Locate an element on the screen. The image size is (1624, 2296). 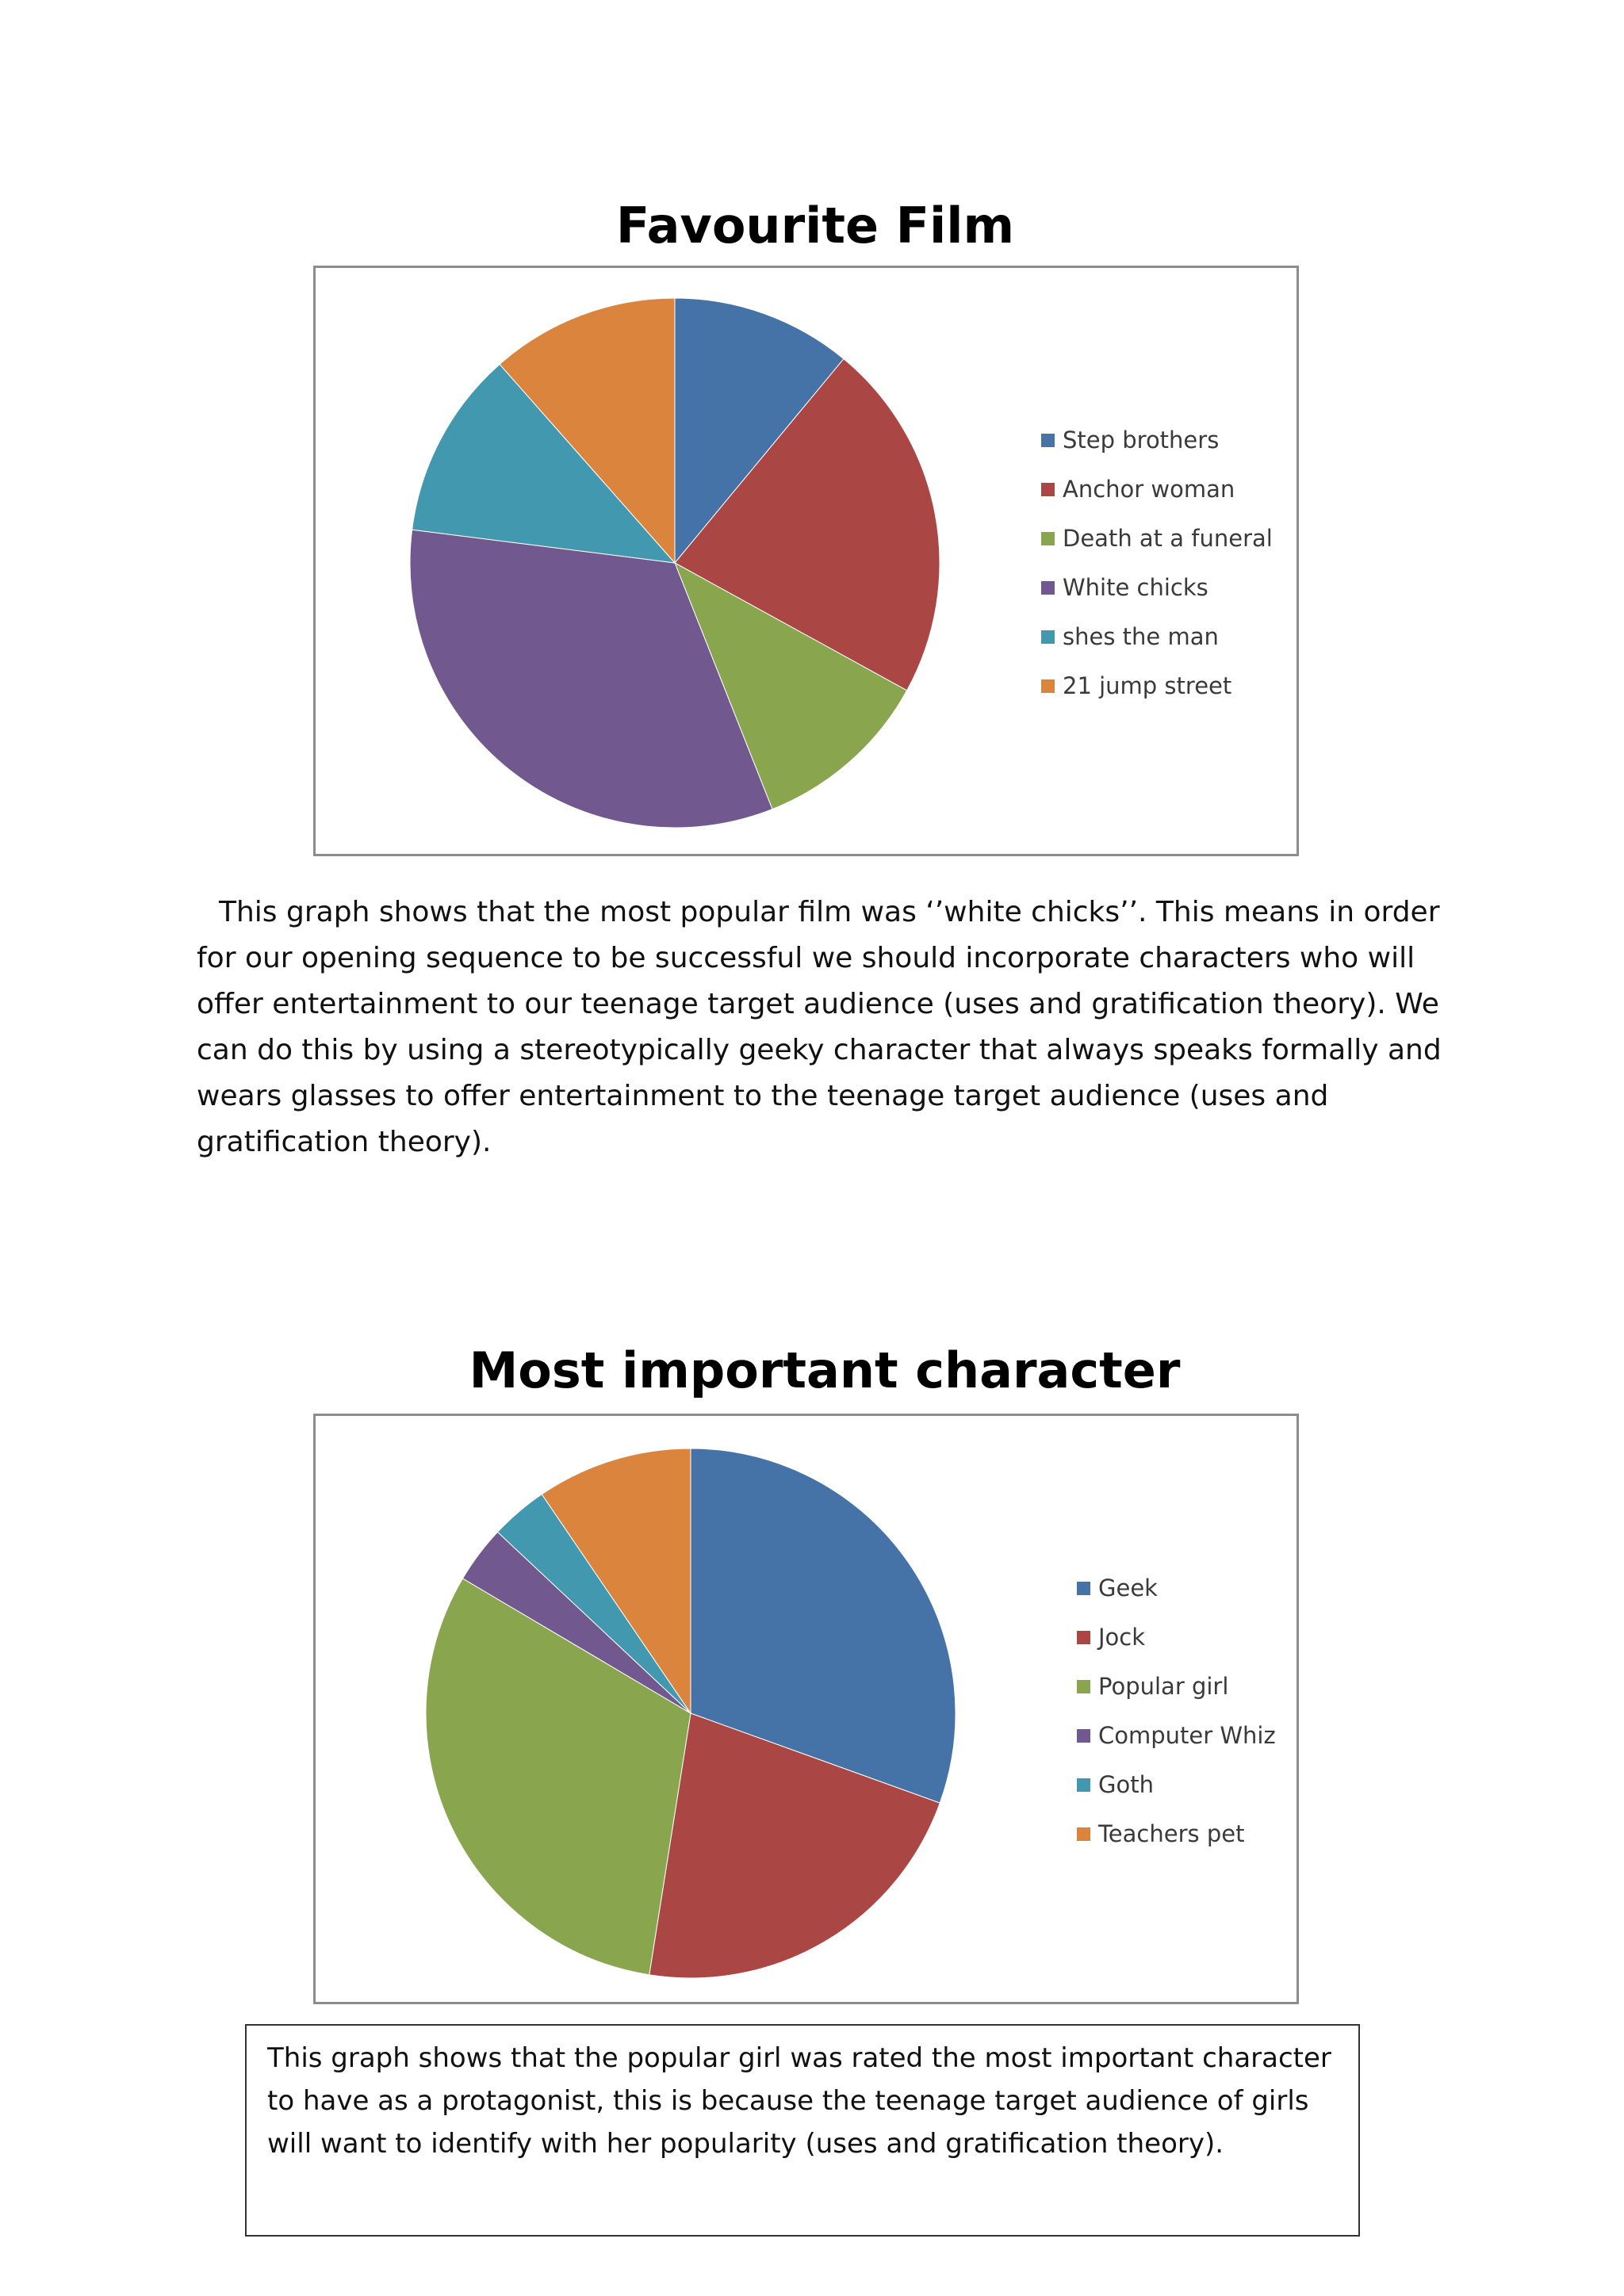
legend-item-teachers-pet: Teachers pet is located at coordinates (1176, 1833).